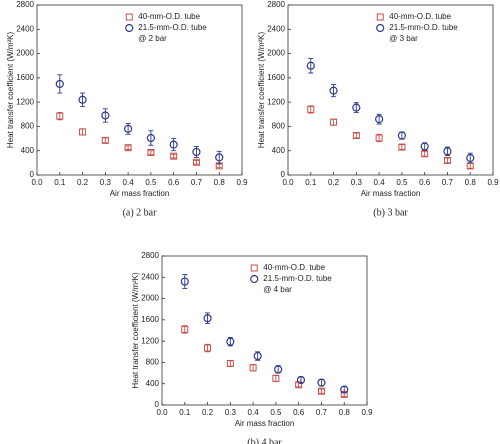 The image size is (500, 444). What do you see at coordinates (60, 182) in the screenshot?
I see `x-tick-label: 0.1` at bounding box center [60, 182].